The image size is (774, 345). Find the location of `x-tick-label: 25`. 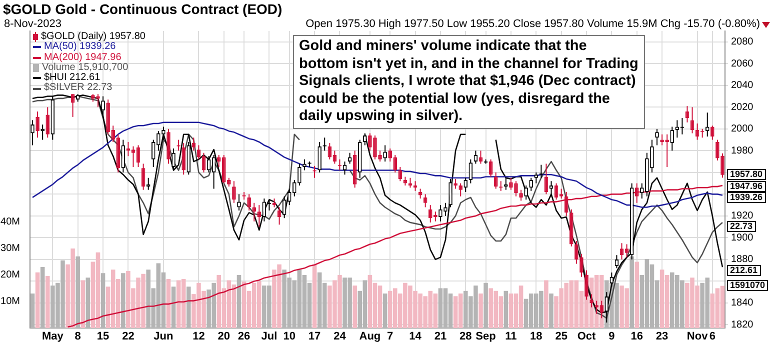

x-tick-label: 25 is located at coordinates (561, 336).